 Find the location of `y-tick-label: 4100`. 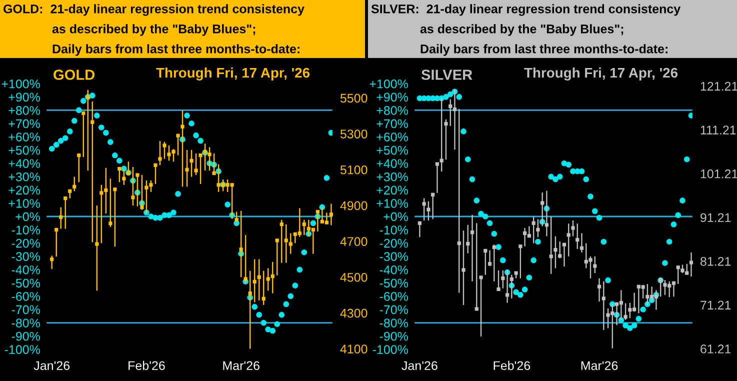

y-tick-label: 4100 is located at coordinates (354, 349).